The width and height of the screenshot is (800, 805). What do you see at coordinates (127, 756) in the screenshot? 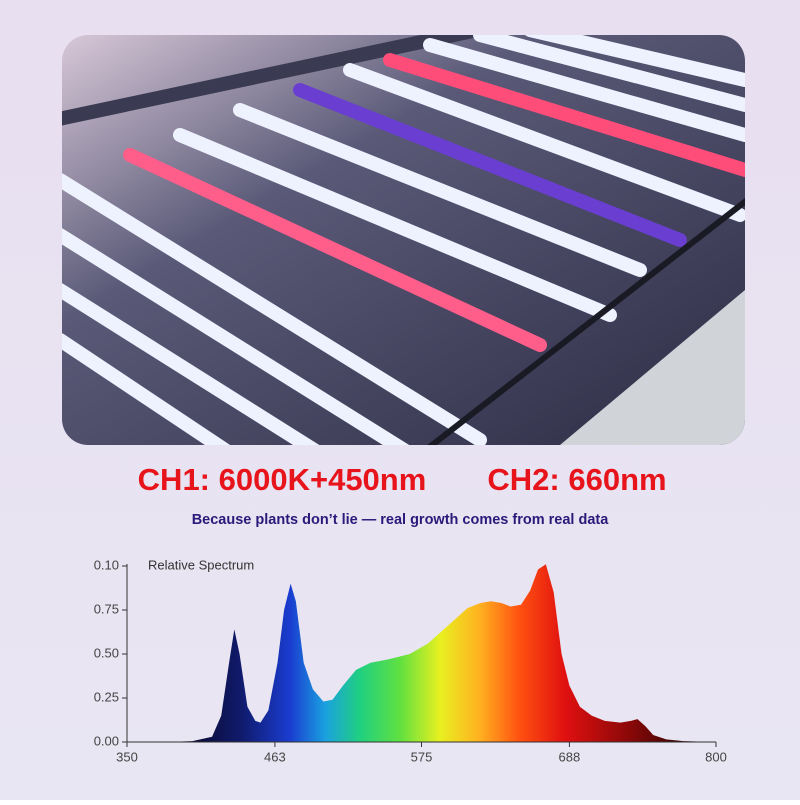
I see `x-tick-label: 350` at bounding box center [127, 756].